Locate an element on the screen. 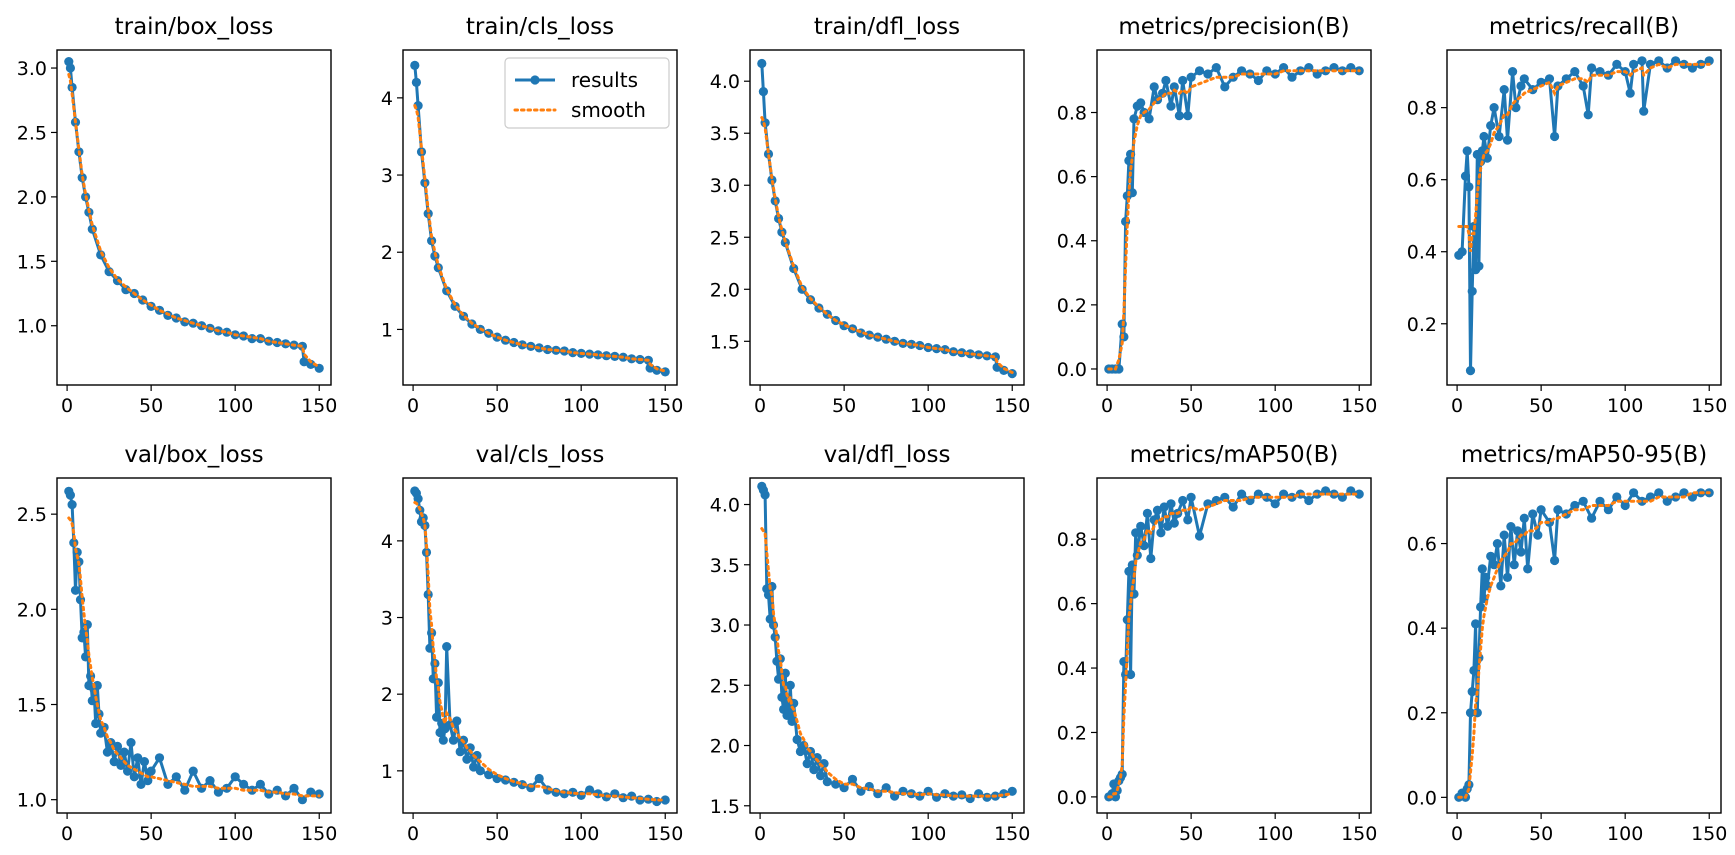 This screenshot has width=1735, height=855. y-tick-label: 1.0 is located at coordinates (32, 801).